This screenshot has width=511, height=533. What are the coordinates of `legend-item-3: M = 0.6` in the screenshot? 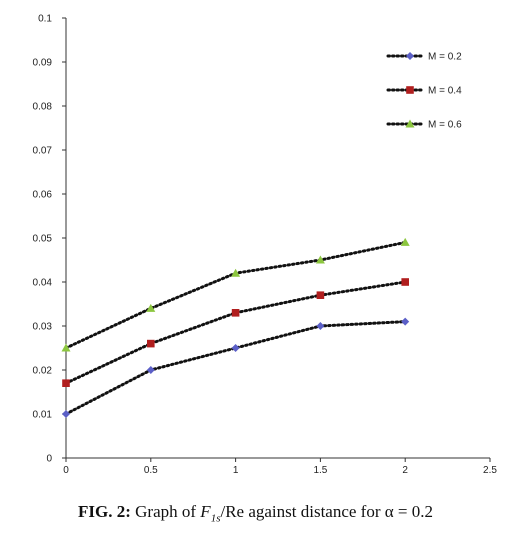 It's located at (424, 125).